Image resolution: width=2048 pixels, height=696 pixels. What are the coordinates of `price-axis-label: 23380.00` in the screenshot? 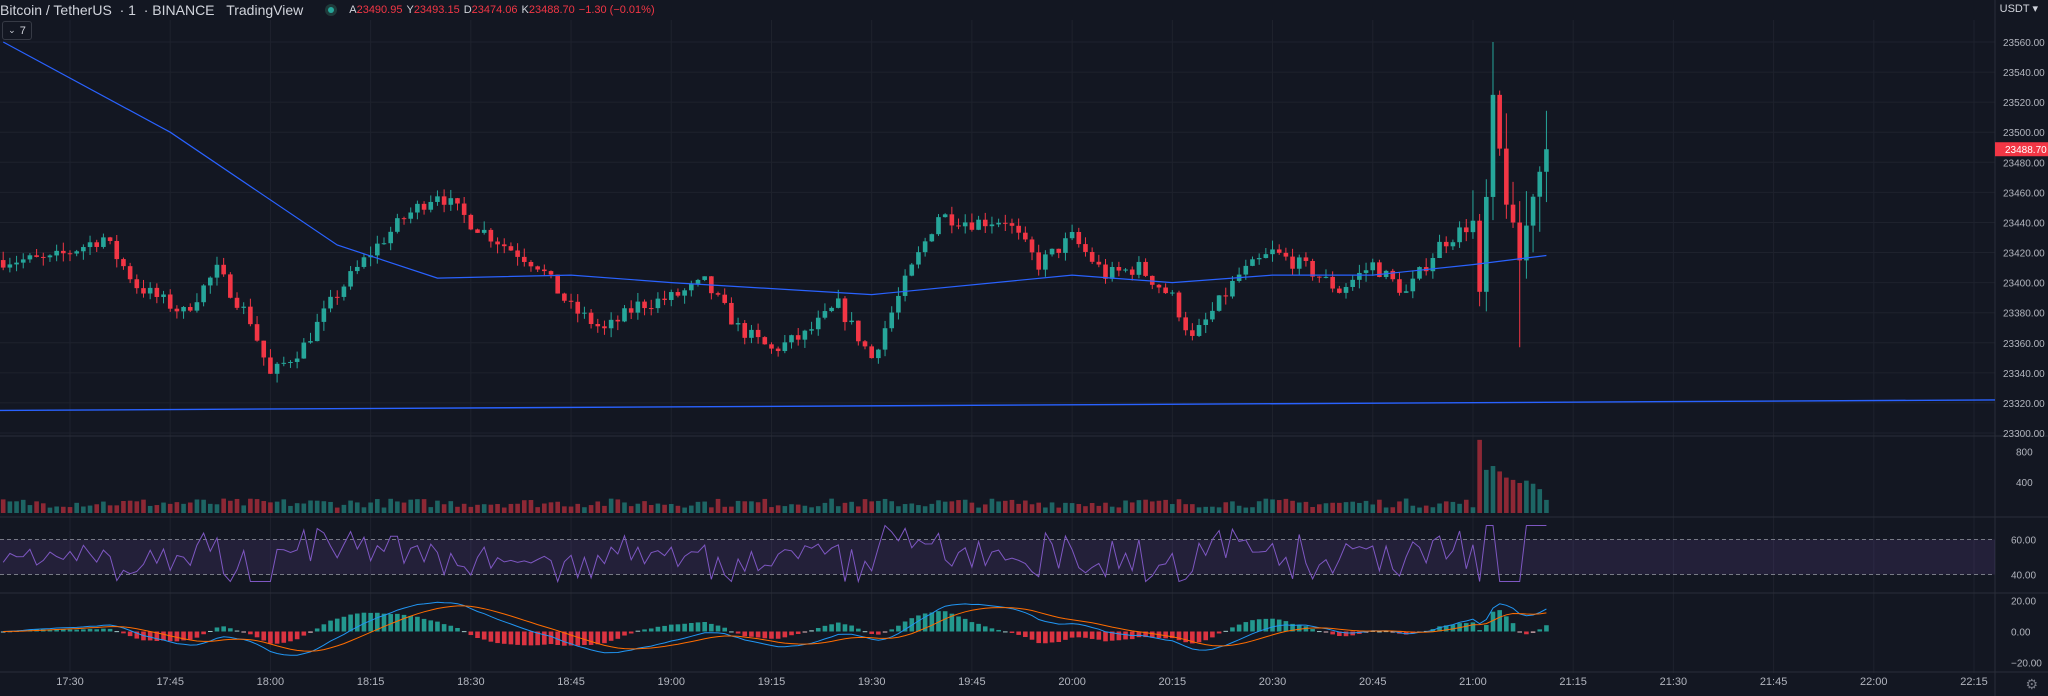 It's located at (2024, 314).